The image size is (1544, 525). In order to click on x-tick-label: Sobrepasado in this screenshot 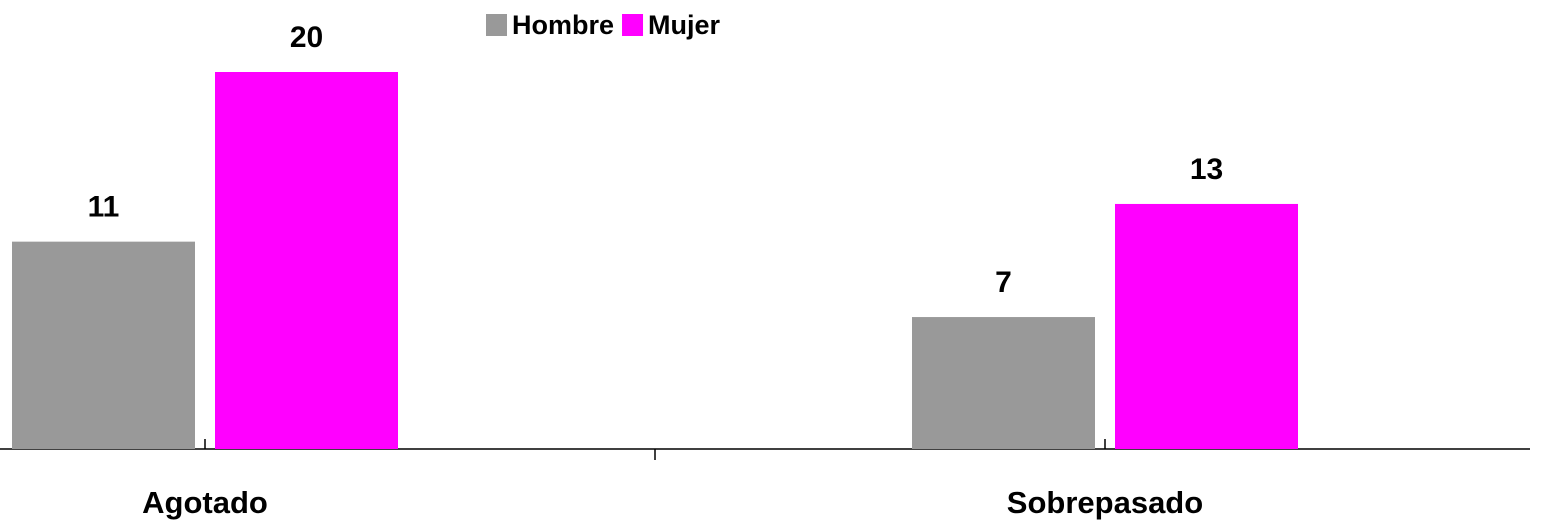, I will do `click(1105, 502)`.